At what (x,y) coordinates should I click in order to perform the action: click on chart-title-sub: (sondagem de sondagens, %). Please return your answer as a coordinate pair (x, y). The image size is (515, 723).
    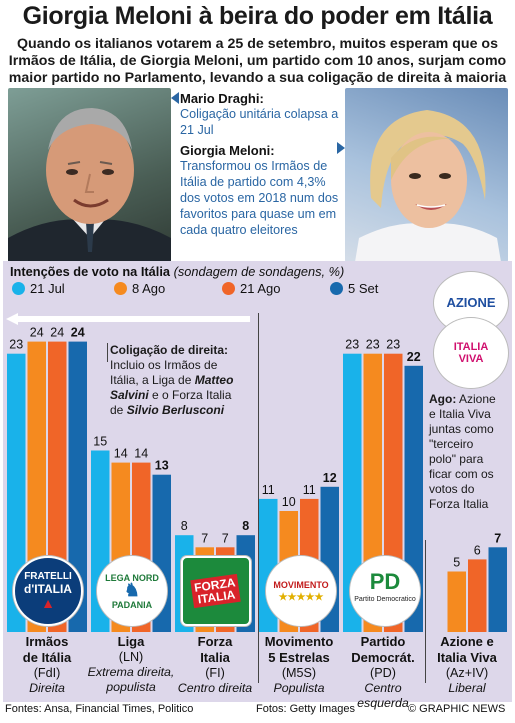
    Looking at the image, I should click on (259, 271).